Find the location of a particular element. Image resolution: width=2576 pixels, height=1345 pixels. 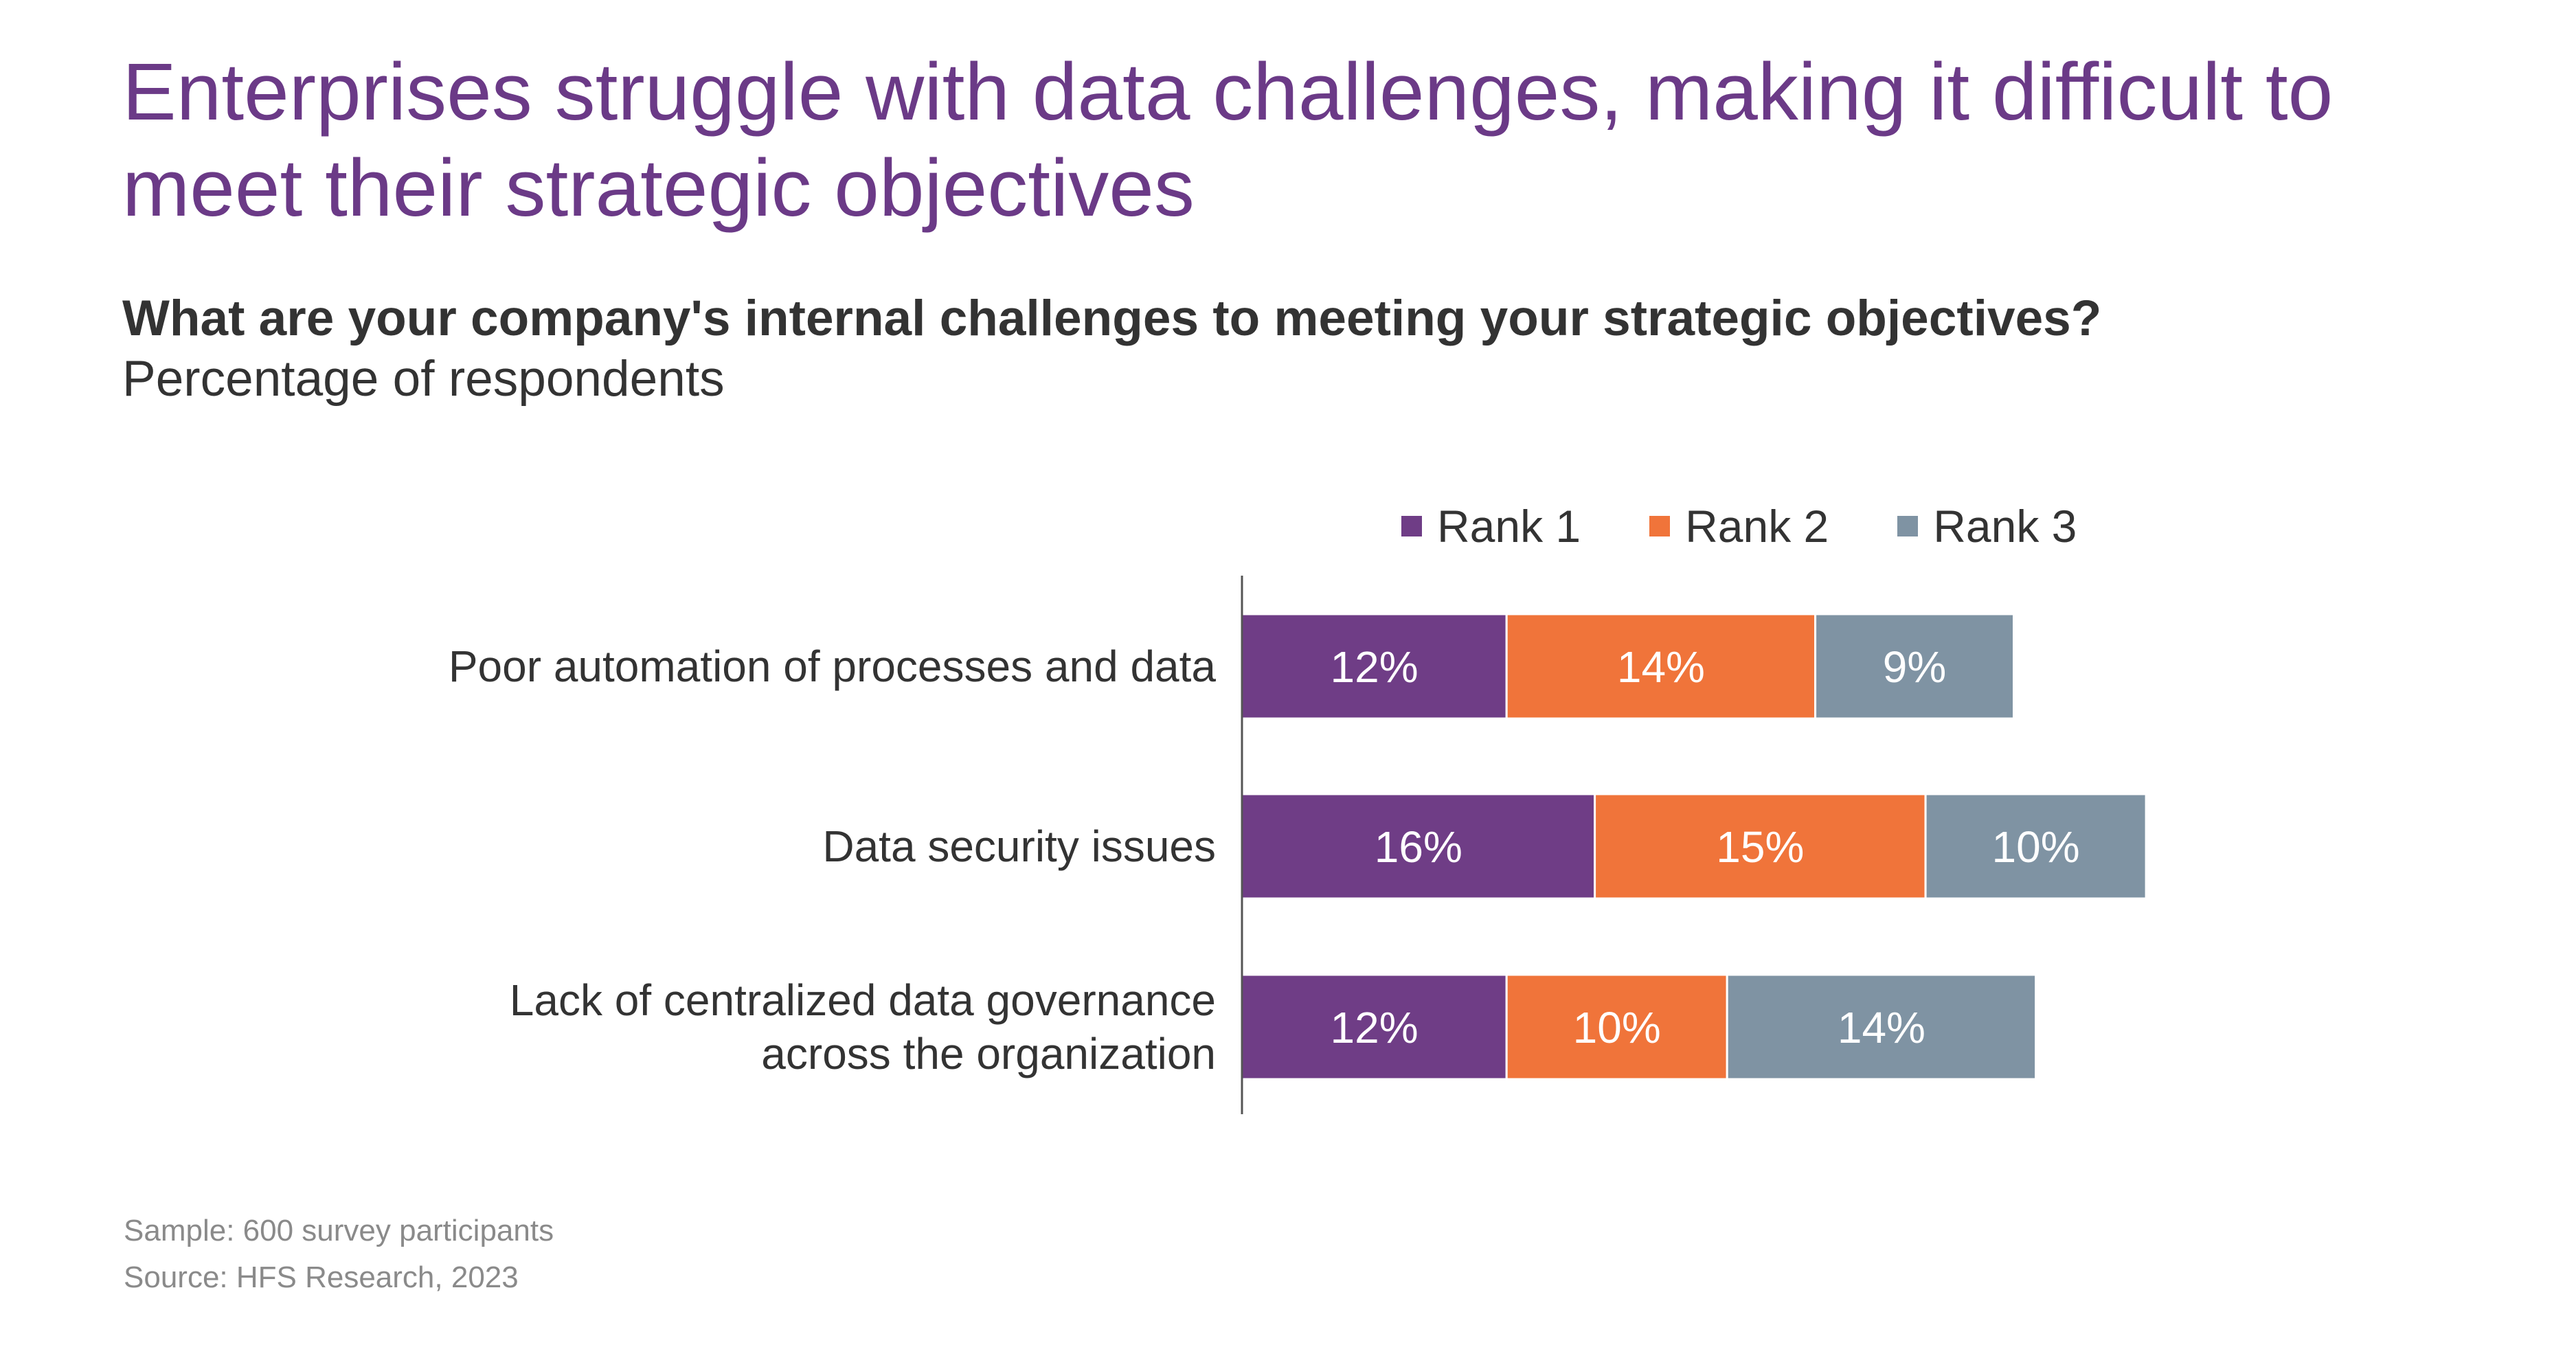

chart-unit-label: Percentage of respondents is located at coordinates (423, 379).